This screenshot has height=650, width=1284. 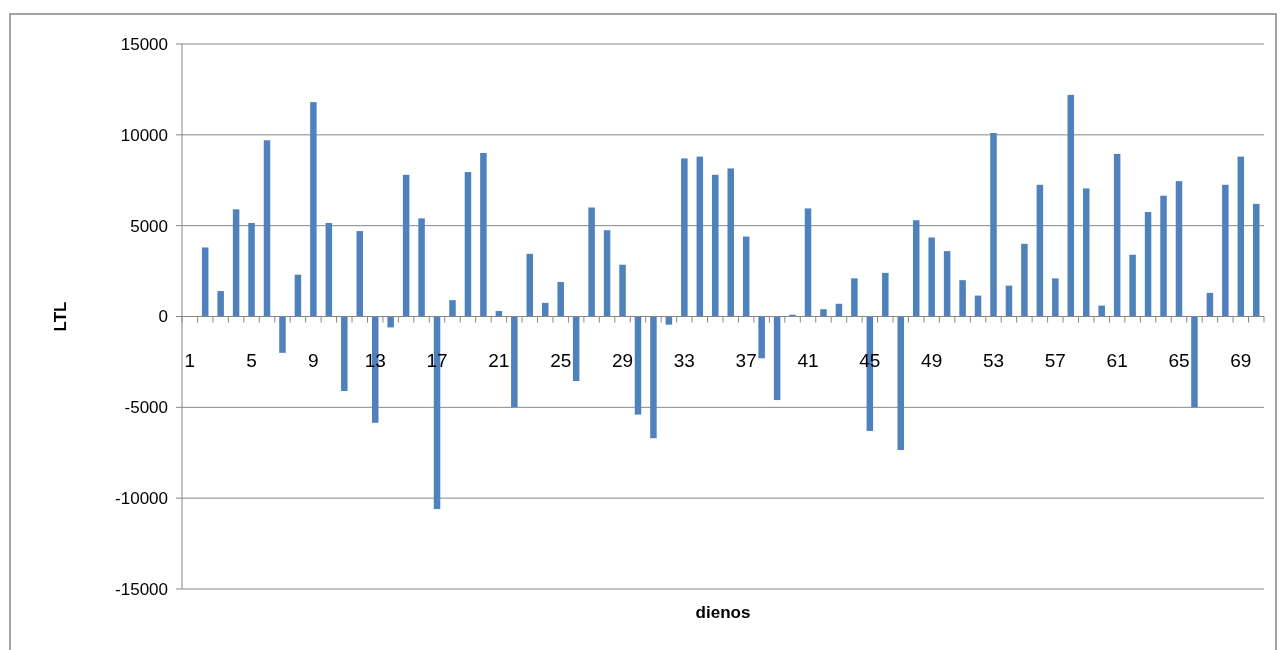 I want to click on y-tick-label: 15000, so click(x=144, y=44).